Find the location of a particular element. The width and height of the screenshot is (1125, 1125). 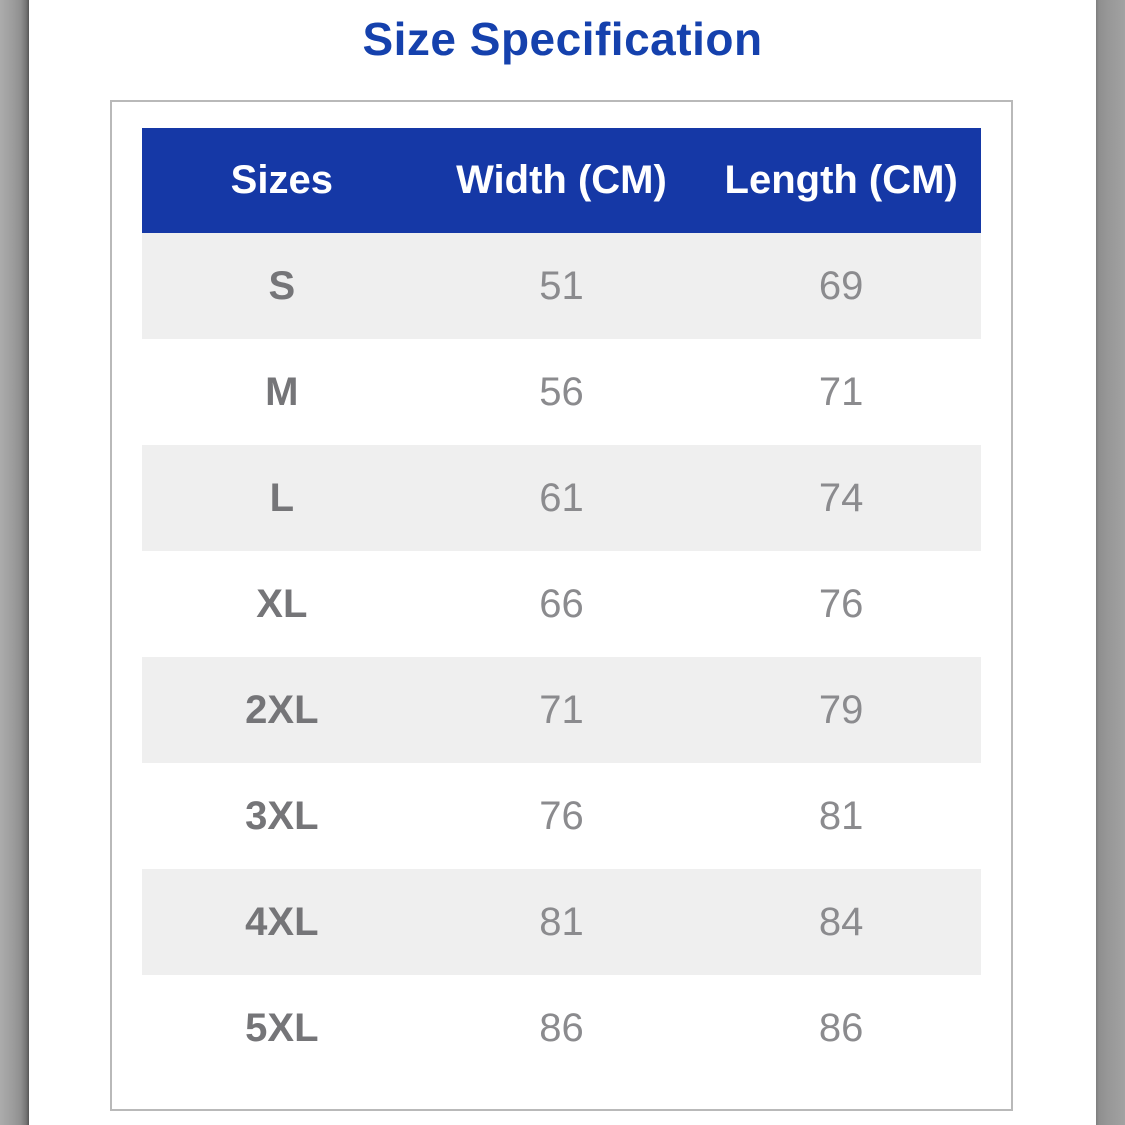

width-cell: 71 is located at coordinates (561, 709).